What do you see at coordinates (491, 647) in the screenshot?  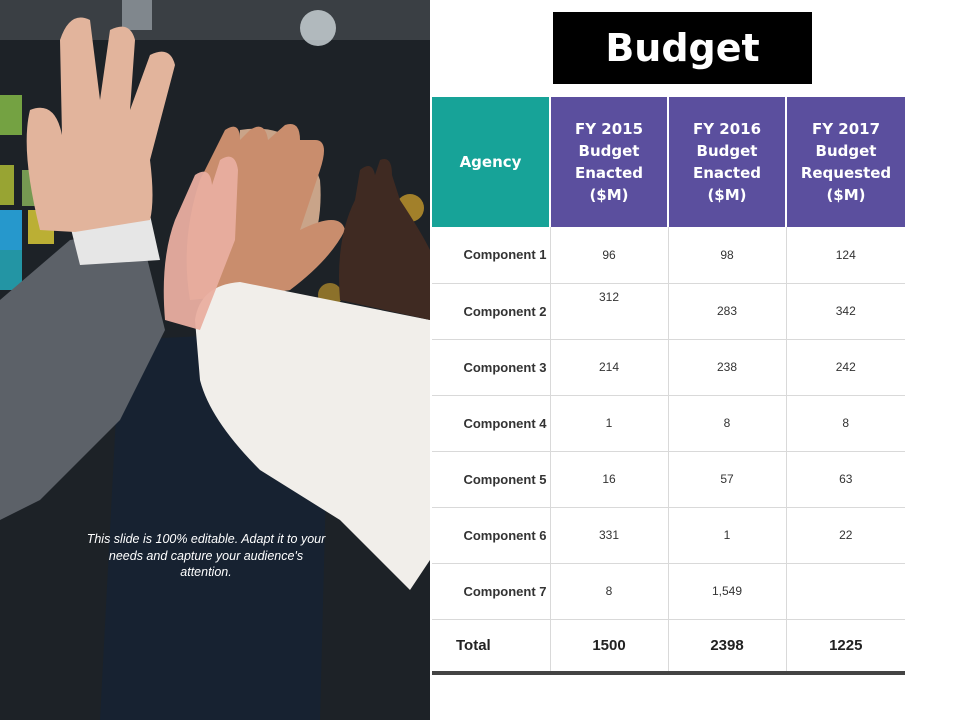 I see `total-label: Total` at bounding box center [491, 647].